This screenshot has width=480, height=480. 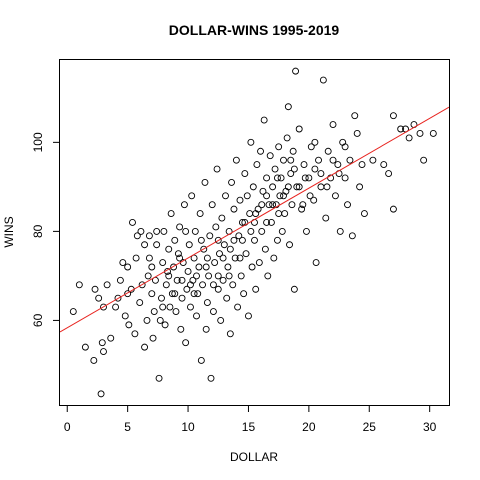 I want to click on y-tick-label: 80, so click(x=38, y=231).